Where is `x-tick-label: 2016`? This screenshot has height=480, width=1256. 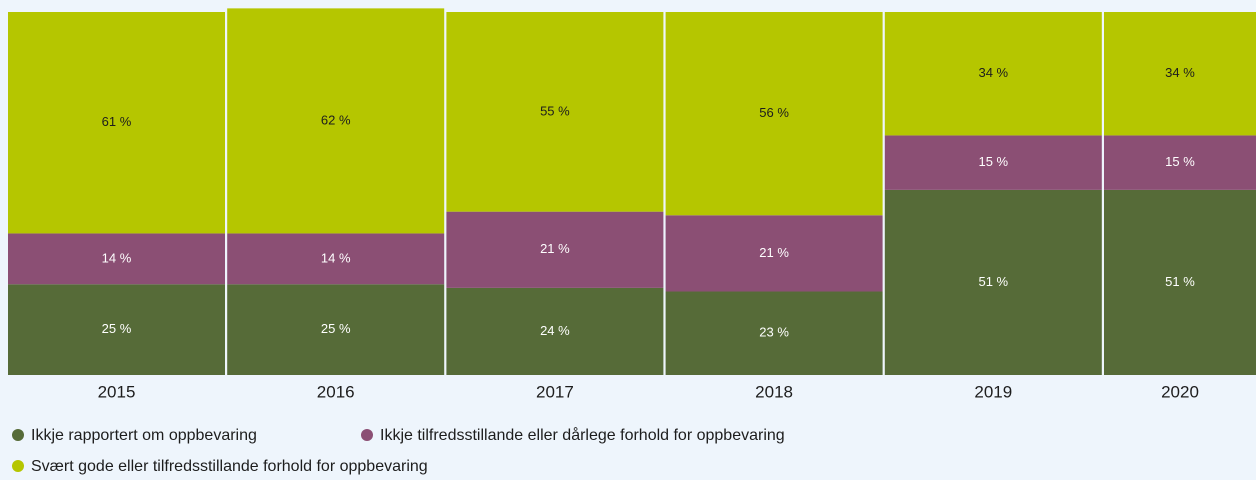 x-tick-label: 2016 is located at coordinates (336, 391).